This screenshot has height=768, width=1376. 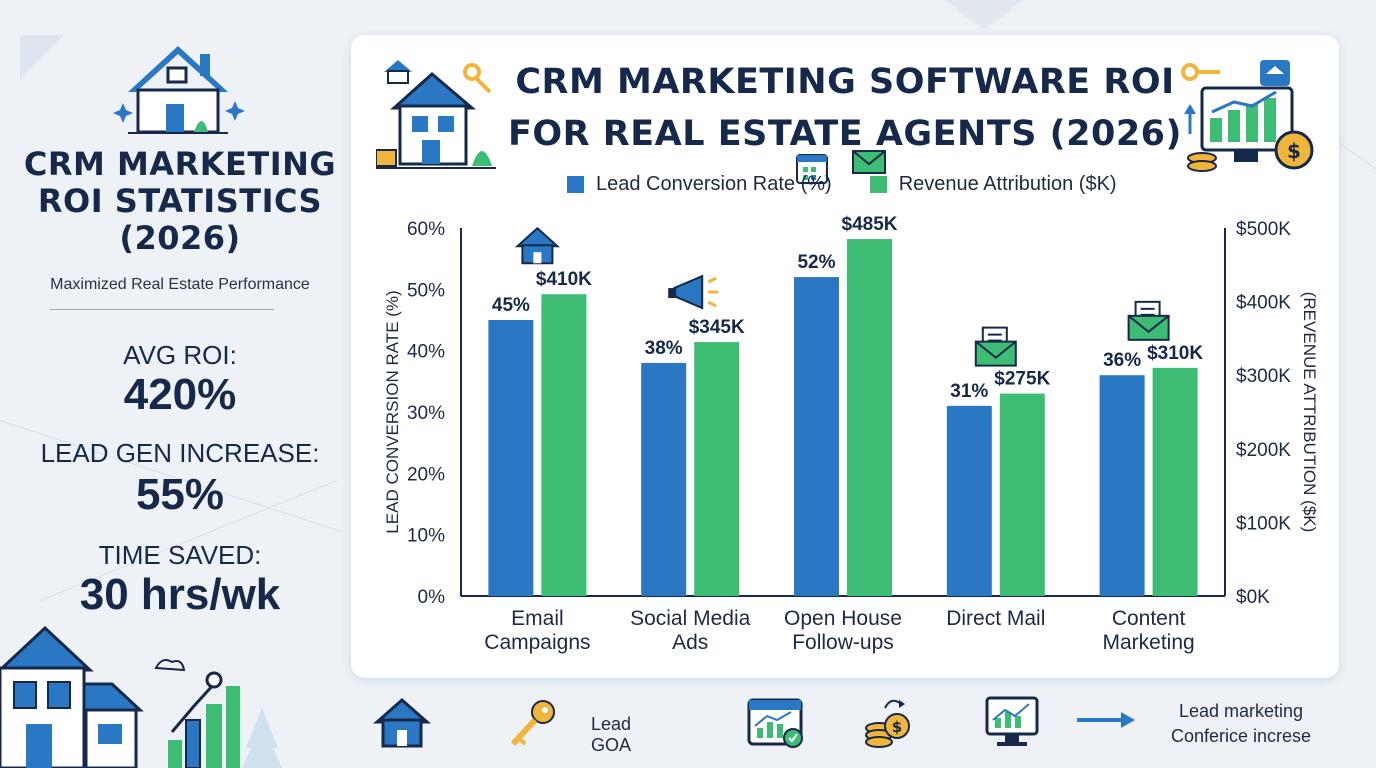 I want to click on x-tick-label: Campaigns, so click(x=537, y=642).